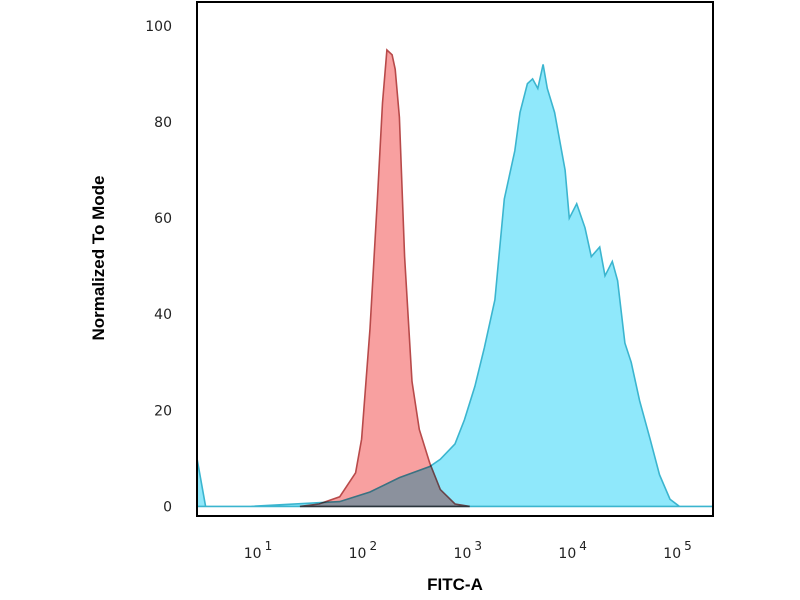  I want to click on y-axis-ticks: 0 20 40 60 80 100, so click(158, 267).